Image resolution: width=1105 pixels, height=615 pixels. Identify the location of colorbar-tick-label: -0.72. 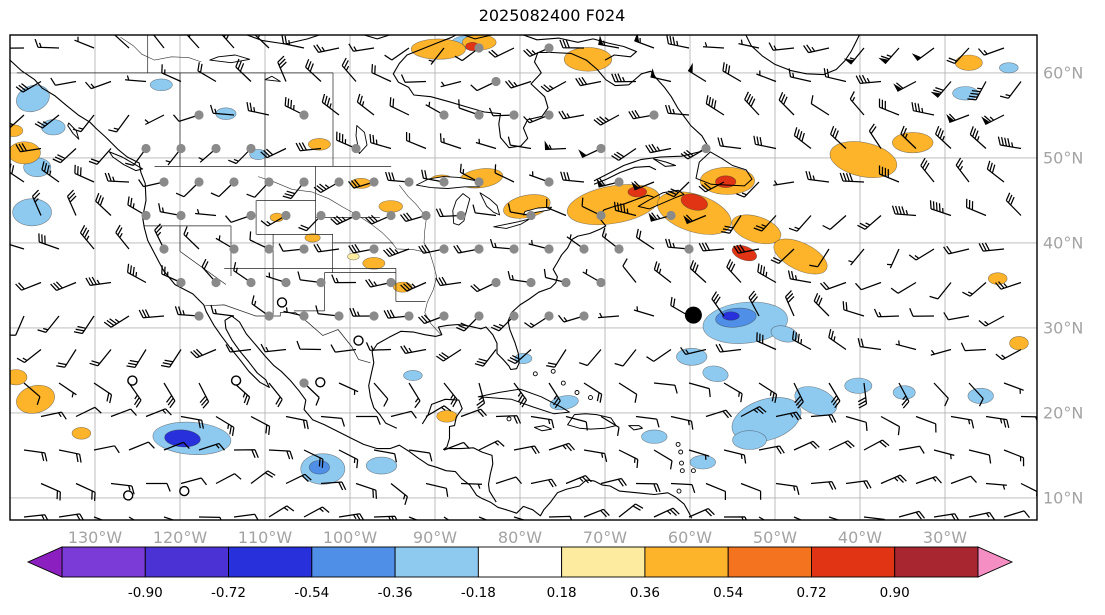
(228, 593).